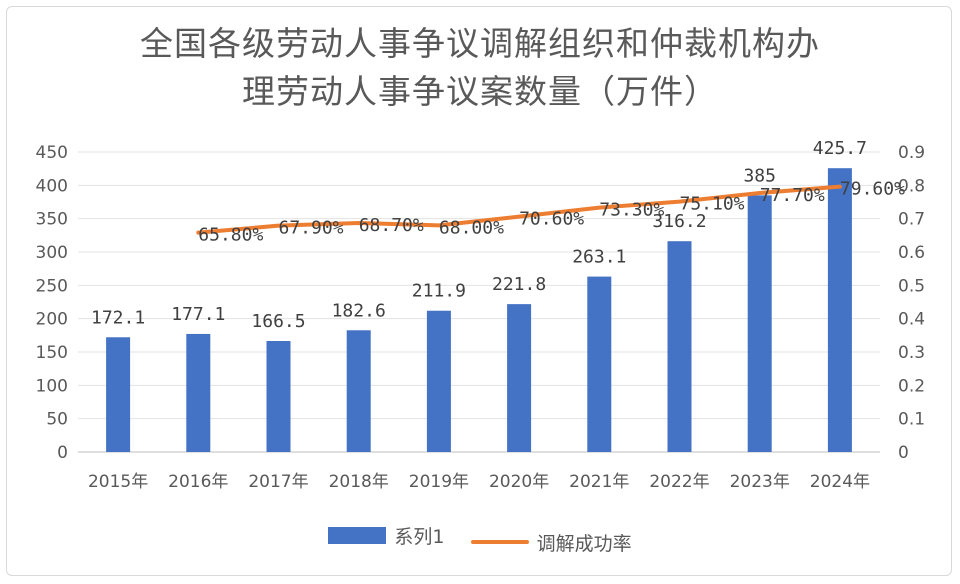 The image size is (960, 584). What do you see at coordinates (118, 482) in the screenshot?
I see `x-tick-label: 2015年` at bounding box center [118, 482].